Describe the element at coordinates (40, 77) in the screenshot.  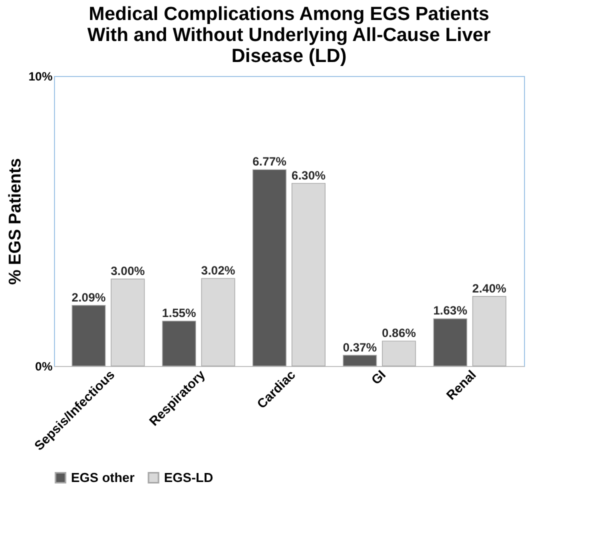
I see `y-tick-label: 10%` at that location.